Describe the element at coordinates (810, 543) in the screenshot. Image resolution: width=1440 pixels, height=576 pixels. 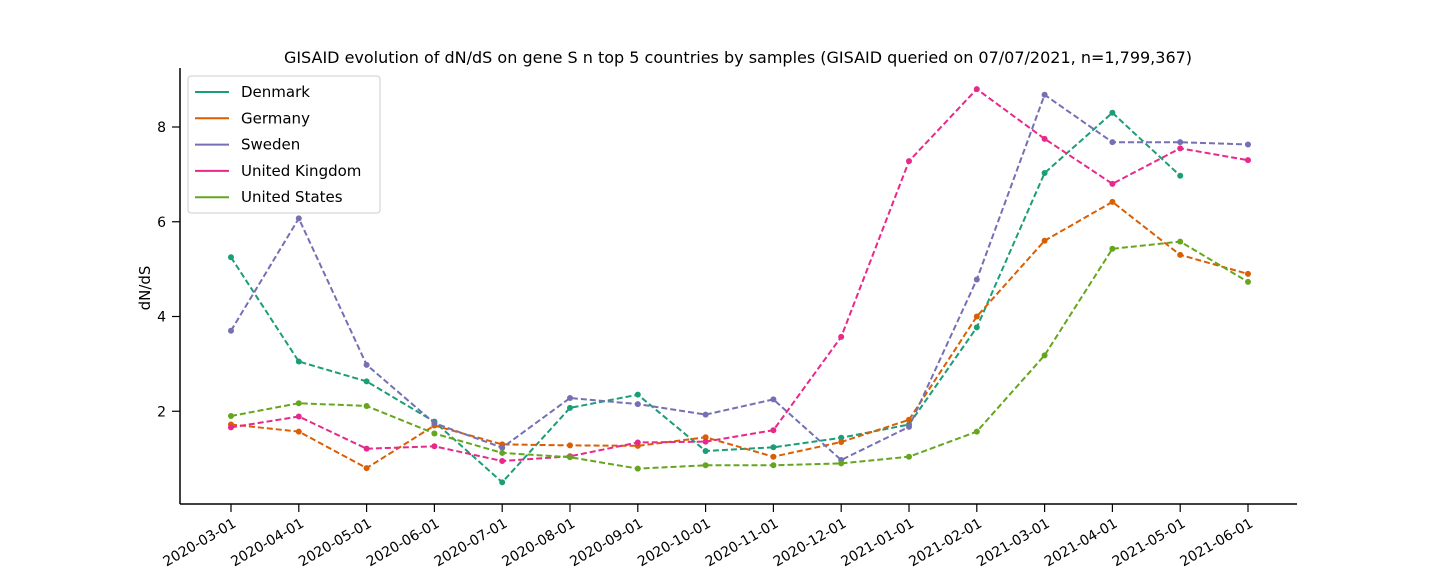
I see `x-tick-label: 2020-12-01` at that location.